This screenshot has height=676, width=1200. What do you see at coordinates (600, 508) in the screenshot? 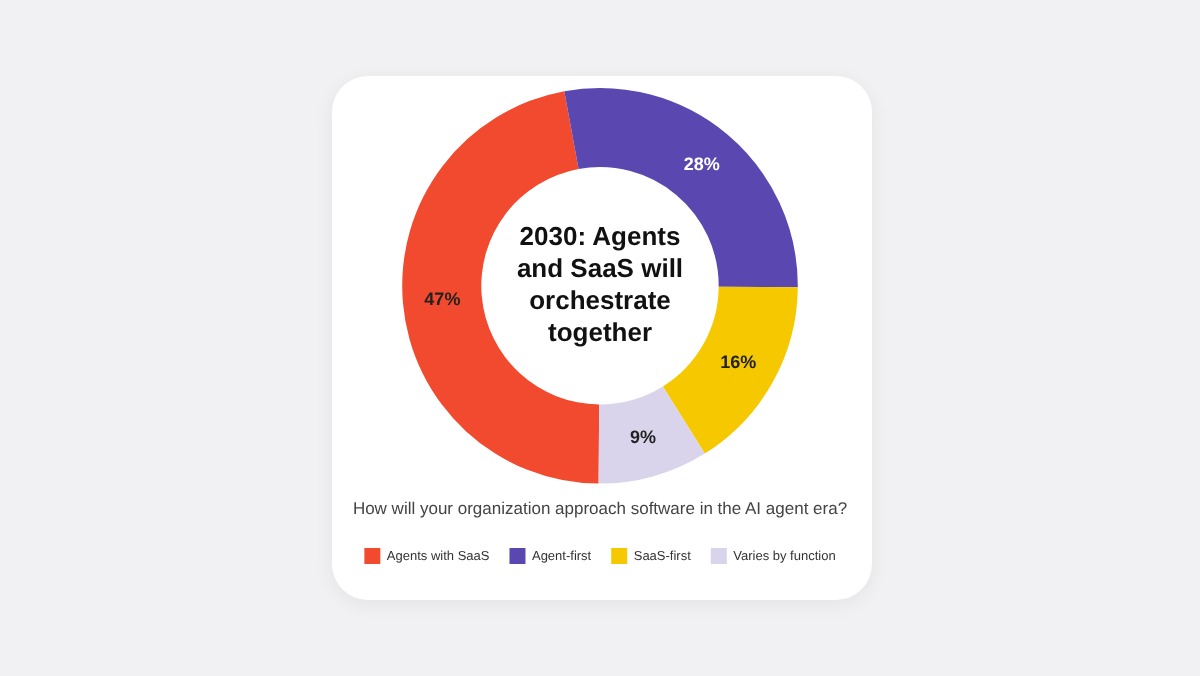
I see `text: How will your organization approach software in the AI agent era?` at bounding box center [600, 508].